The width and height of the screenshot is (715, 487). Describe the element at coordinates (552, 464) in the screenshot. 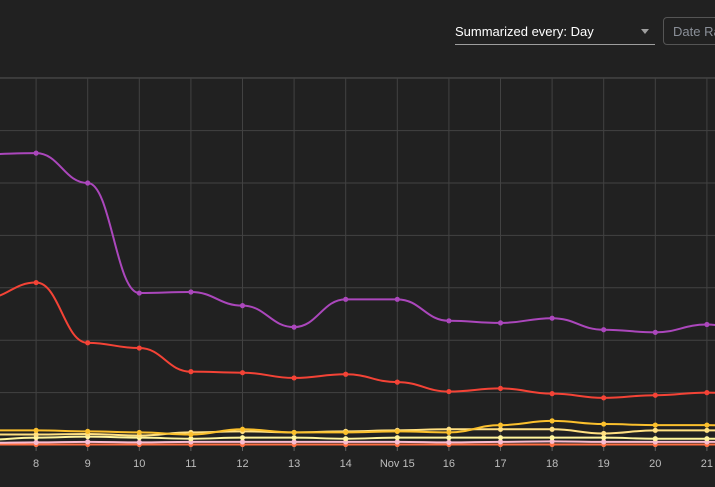

I see `x-tick-label: 18` at that location.